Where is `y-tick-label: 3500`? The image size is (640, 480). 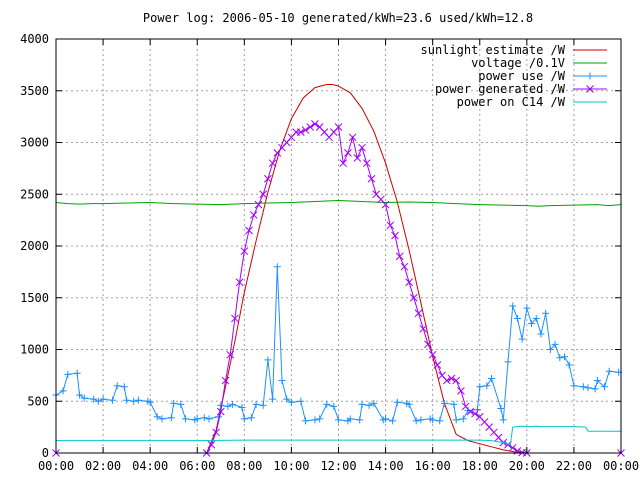
y-tick-label: 3500 is located at coordinates (34, 91).